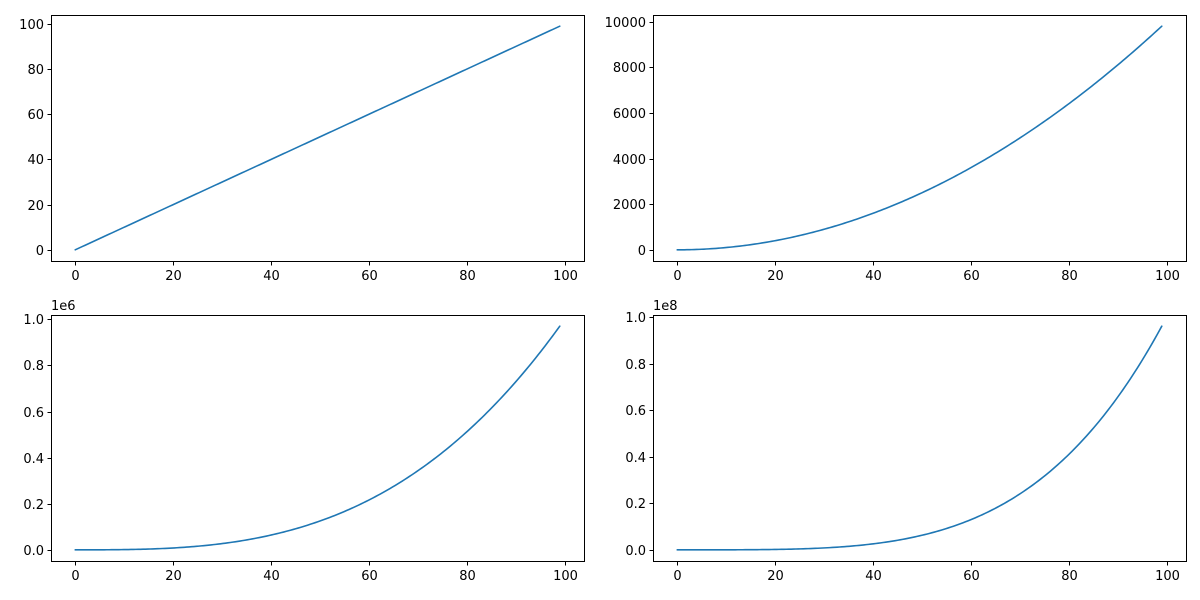 The image size is (1200, 600). I want to click on y-tick-label: 6000, so click(629, 114).